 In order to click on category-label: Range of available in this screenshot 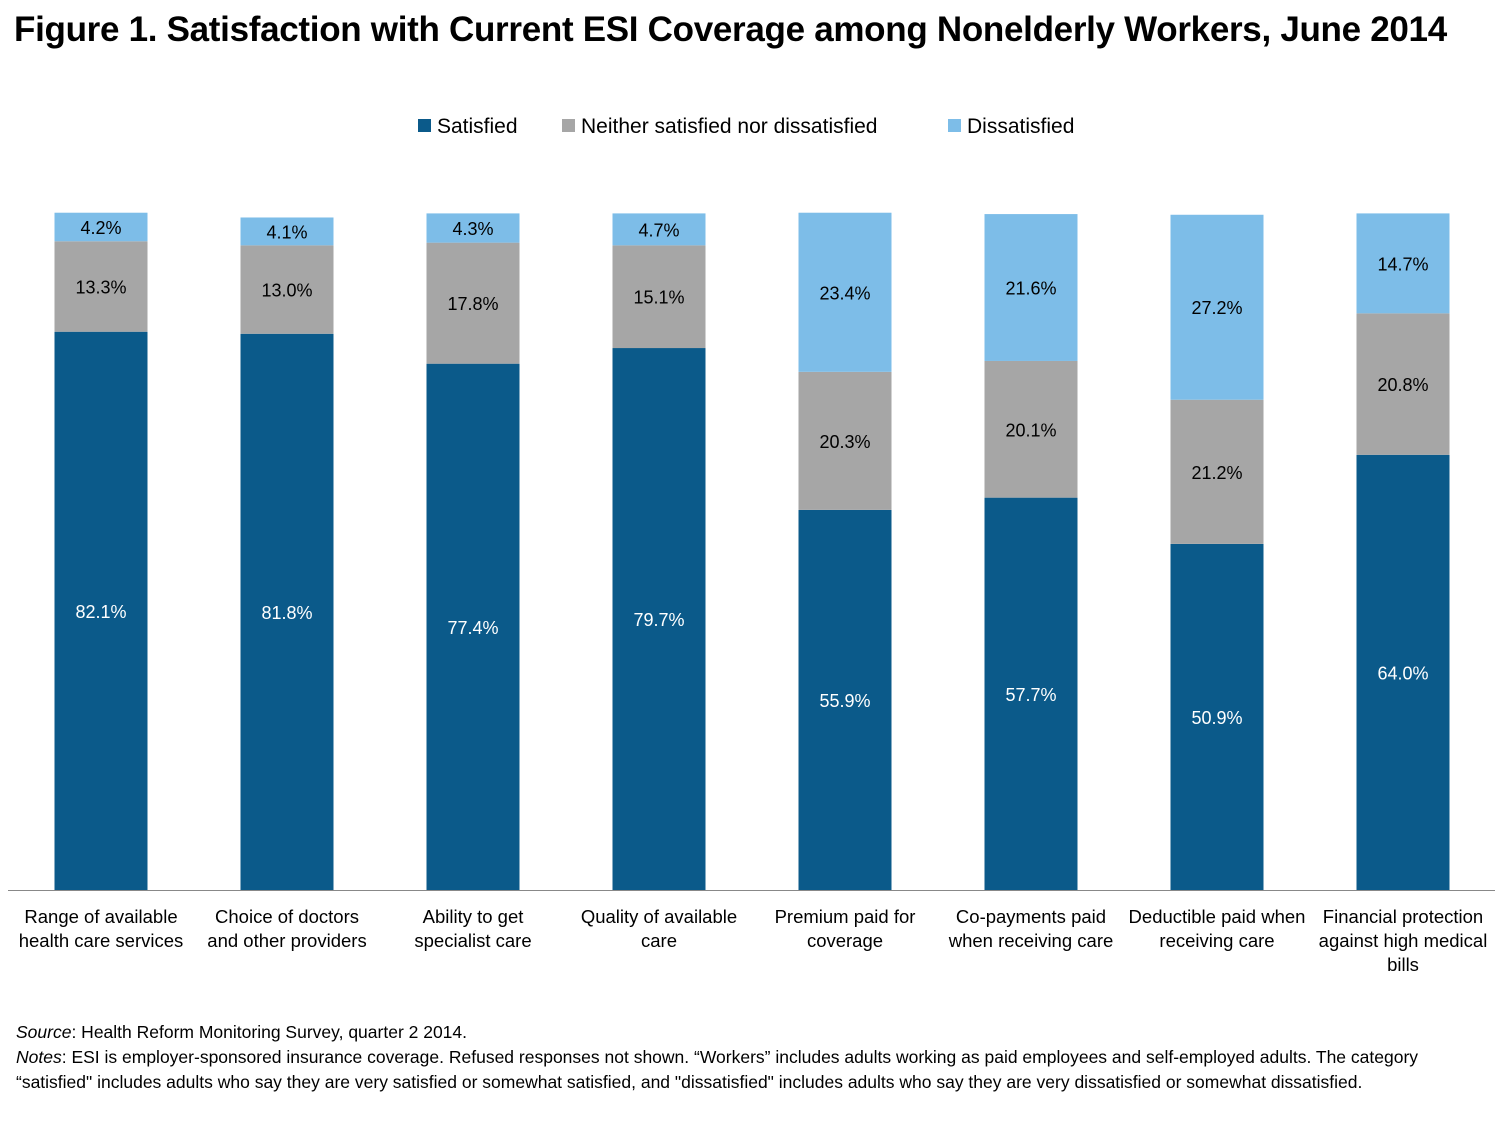, I will do `click(100, 916)`.